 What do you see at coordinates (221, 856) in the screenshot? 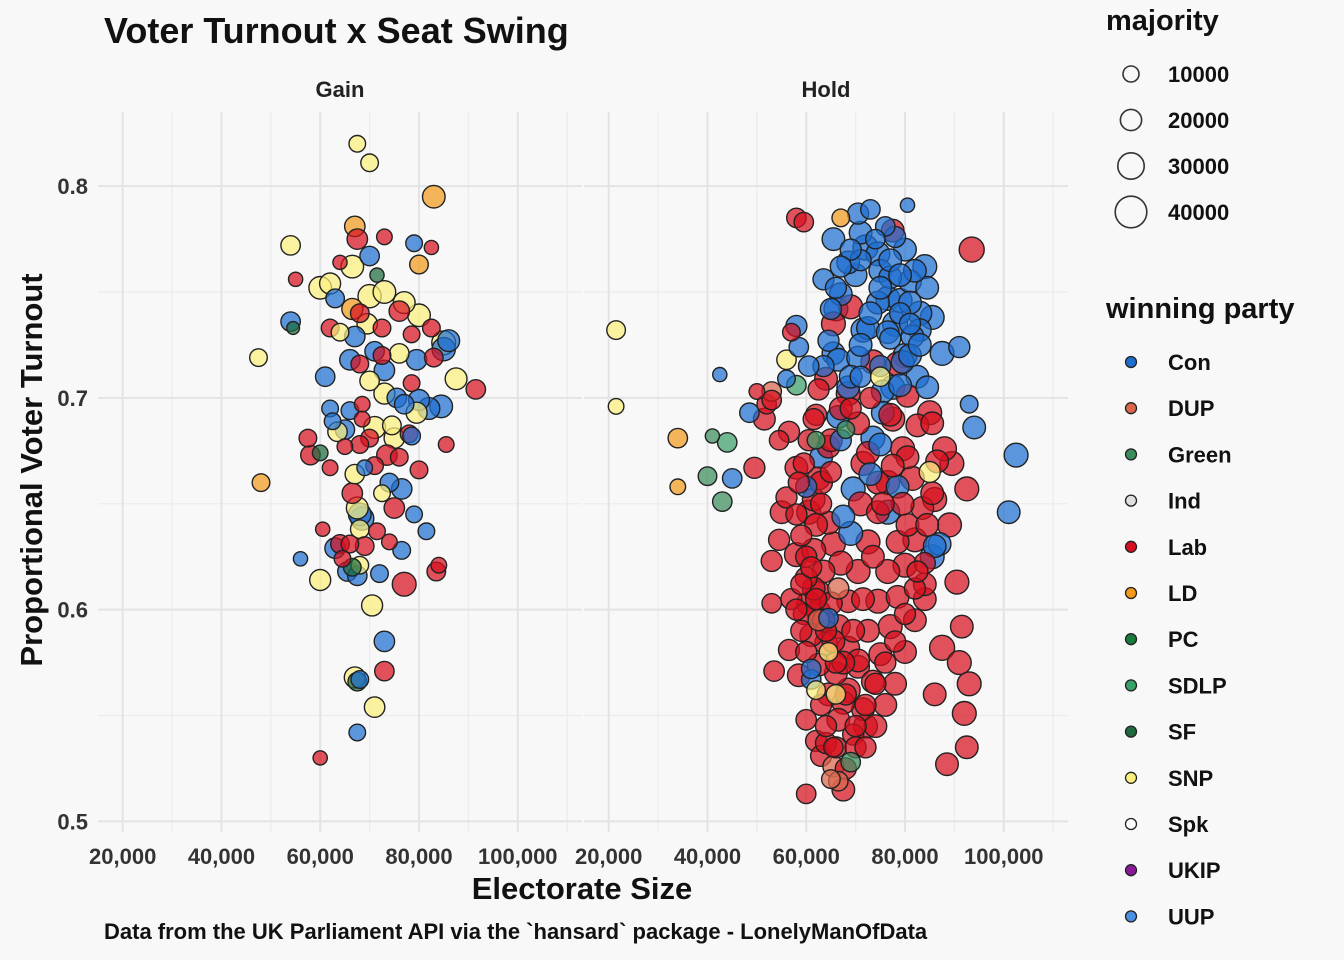
I see `x-tick-label: 40,000` at bounding box center [221, 856].